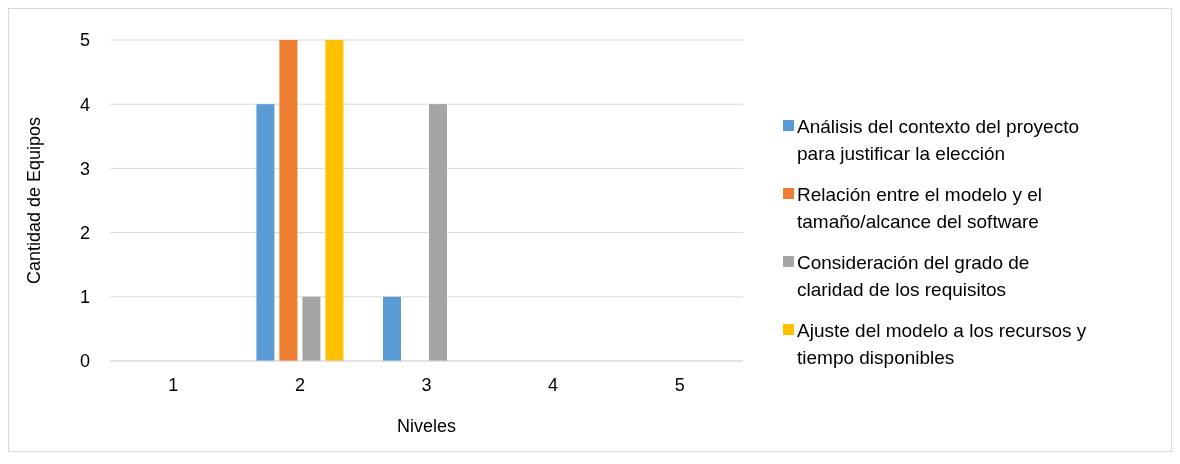 The image size is (1180, 464). Describe the element at coordinates (426, 385) in the screenshot. I see `x-tick-label: 3` at that location.